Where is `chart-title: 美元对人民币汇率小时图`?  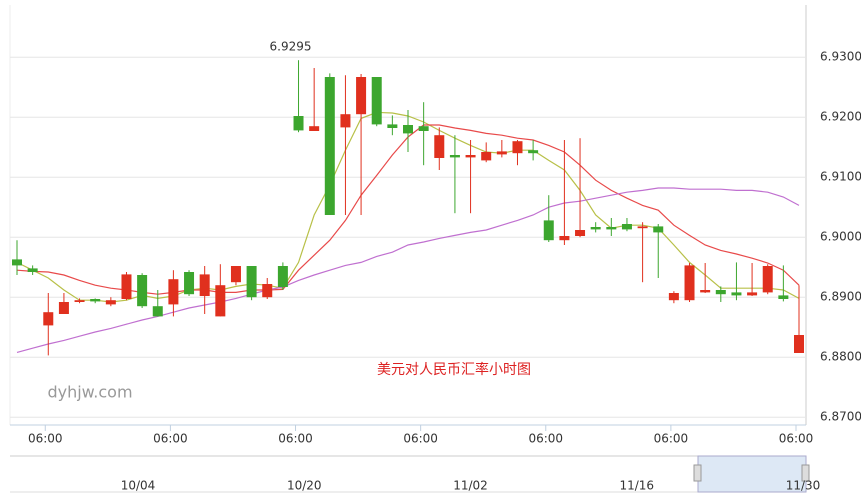 chart-title: 美元对人民币汇率小时图 is located at coordinates (454, 369).